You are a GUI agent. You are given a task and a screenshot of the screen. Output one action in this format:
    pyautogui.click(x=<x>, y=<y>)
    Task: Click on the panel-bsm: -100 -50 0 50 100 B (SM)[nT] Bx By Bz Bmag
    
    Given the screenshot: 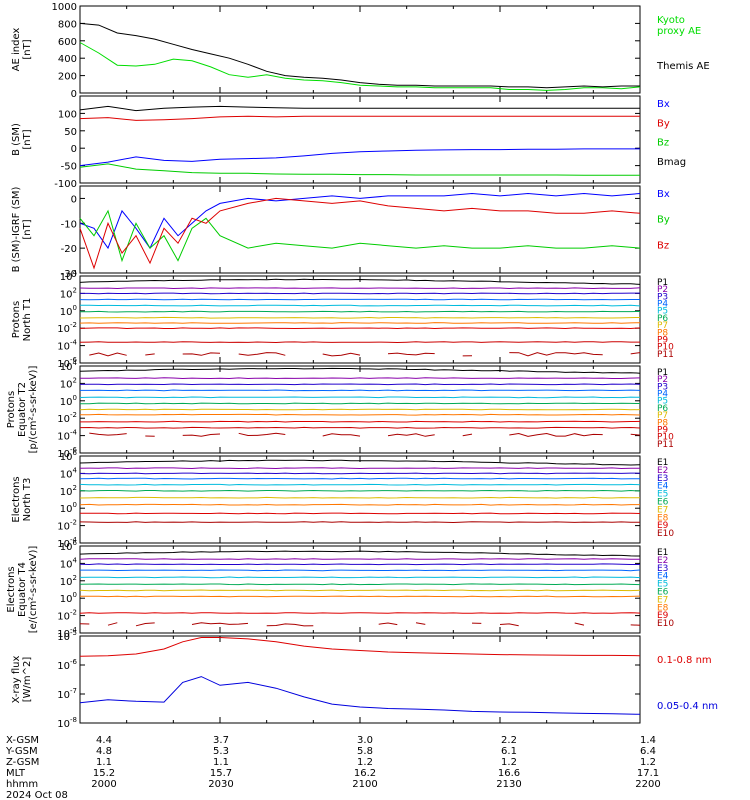 What is the action you would take?
    pyautogui.click(x=348, y=142)
    